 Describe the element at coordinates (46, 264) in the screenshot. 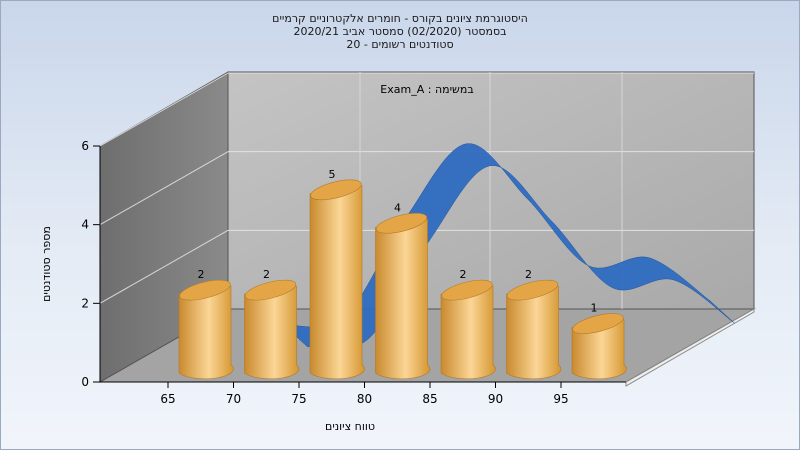

I see `y-axis-title: מספר סטודנטים` at that location.